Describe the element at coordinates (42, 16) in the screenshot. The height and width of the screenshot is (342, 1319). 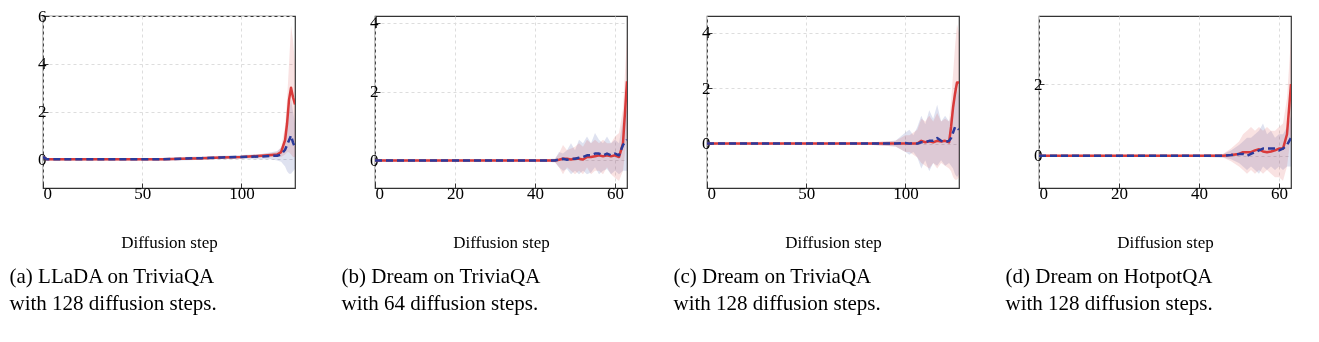
I see `y-tick-label: 6` at that location.